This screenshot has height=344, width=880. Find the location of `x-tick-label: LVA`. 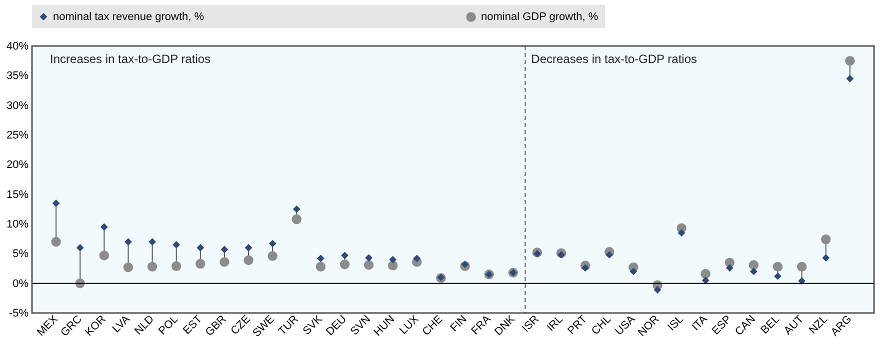

x-tick-label: LVA is located at coordinates (121, 324).